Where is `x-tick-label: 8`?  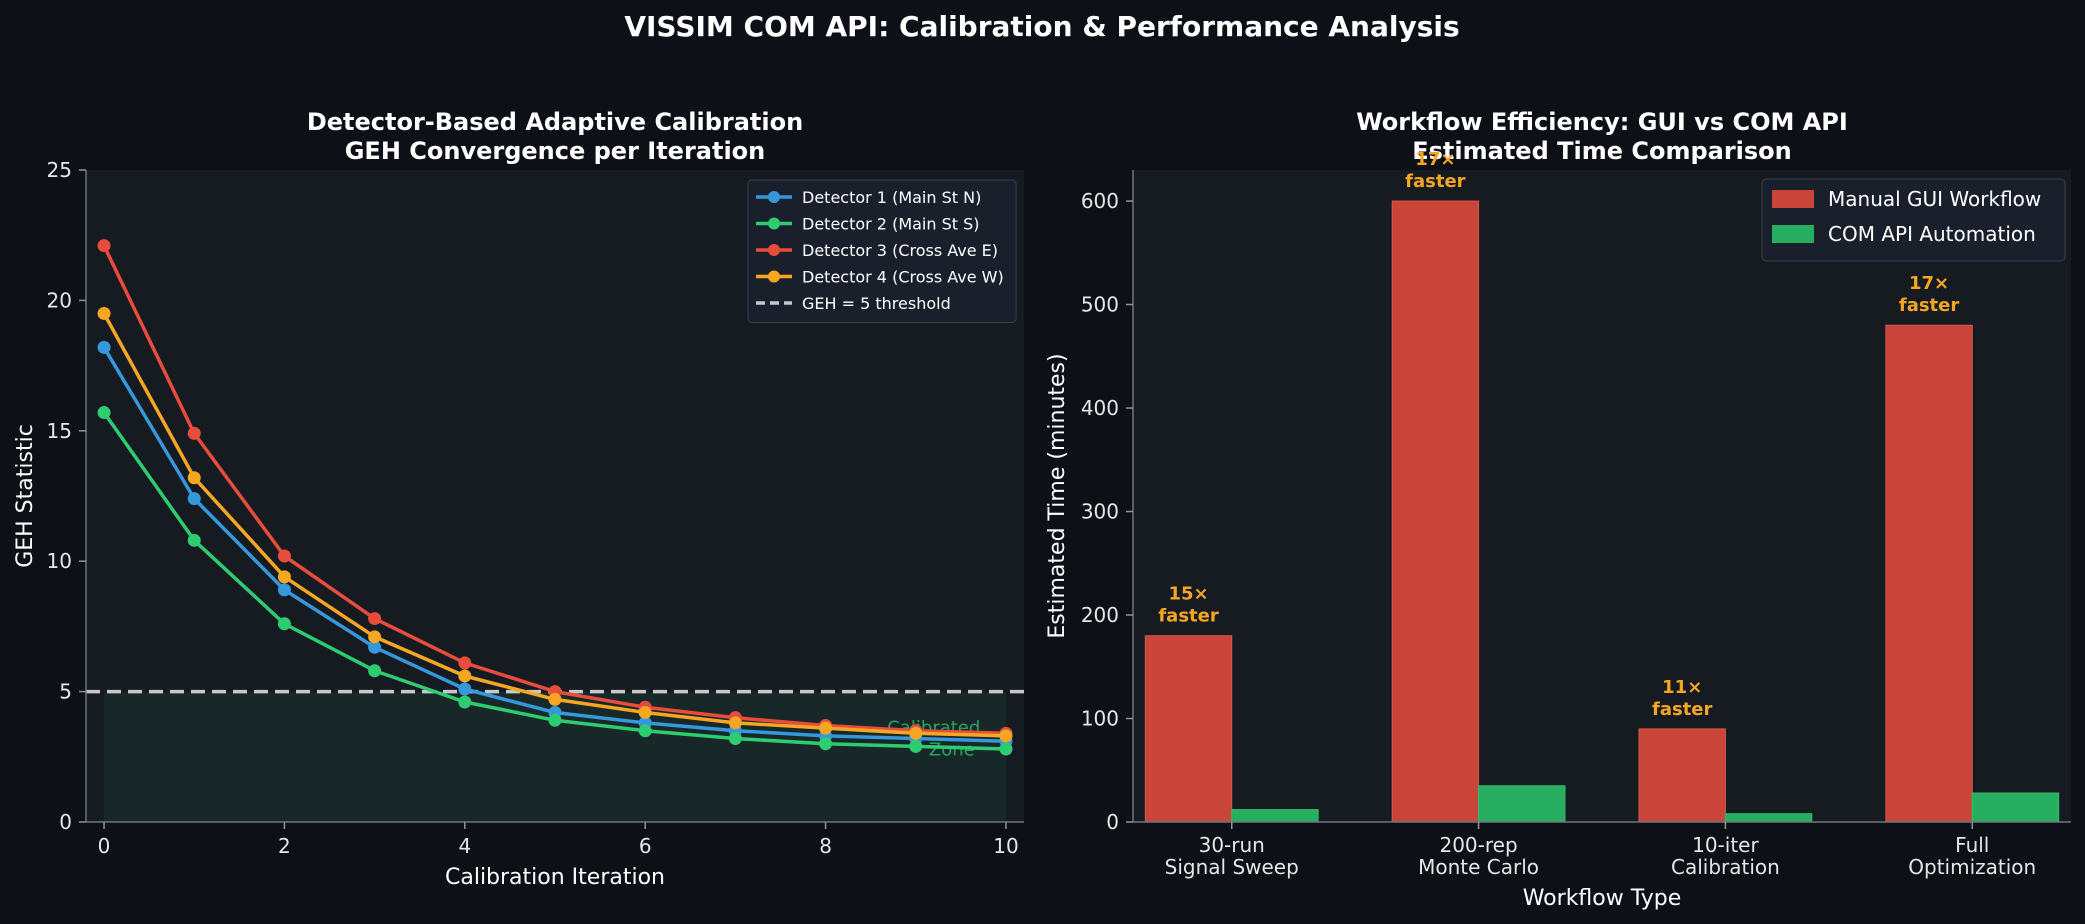
x-tick-label: 8 is located at coordinates (825, 846).